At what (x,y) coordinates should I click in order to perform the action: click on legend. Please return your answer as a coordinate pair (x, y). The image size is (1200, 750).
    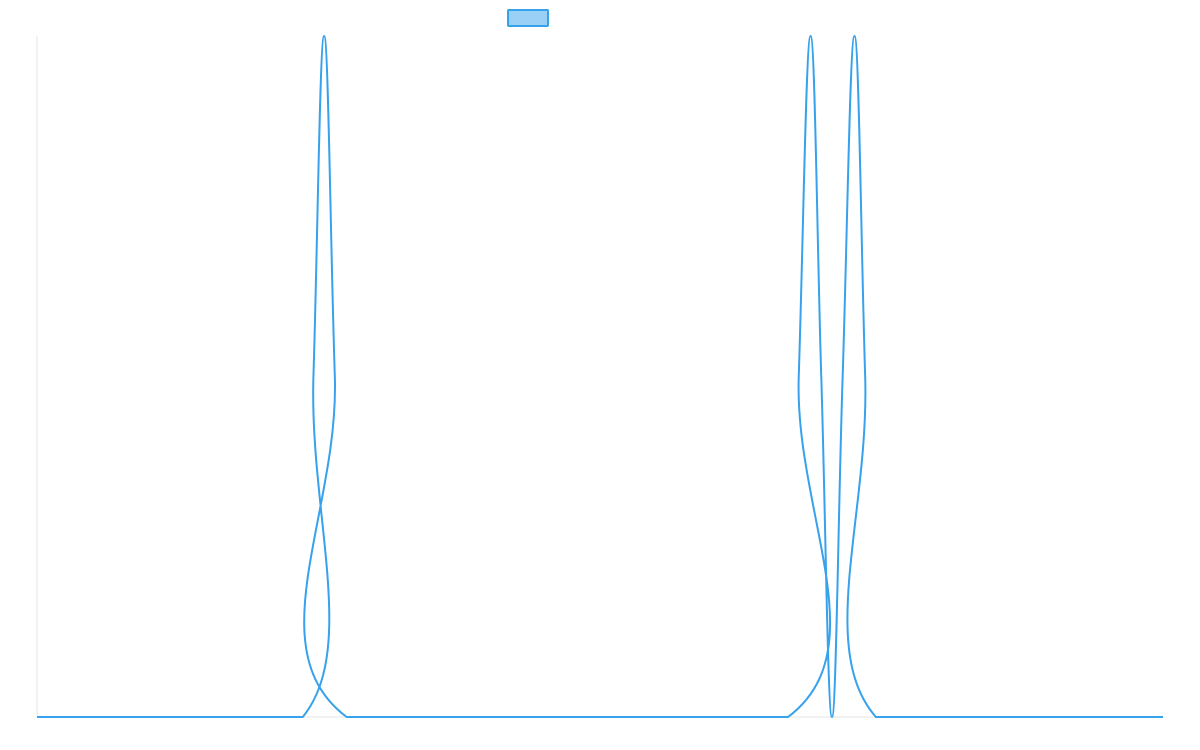
    Looking at the image, I should click on (528, 18).